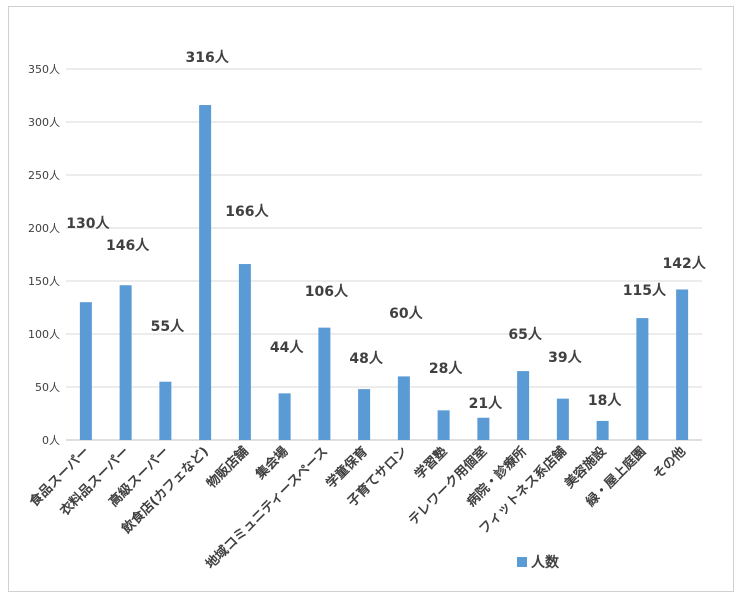  Describe the element at coordinates (51, 440) in the screenshot. I see `y-tick-label: 0人` at that location.